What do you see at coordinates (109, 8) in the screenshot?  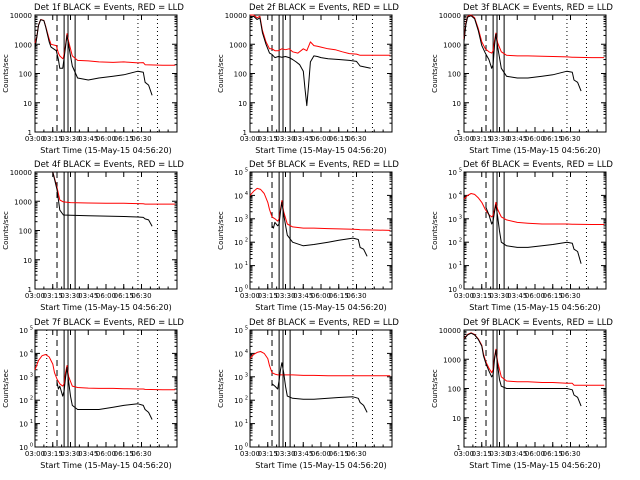 I see `chart-title: Det 1f BLACK = Events, RED = LLD` at bounding box center [109, 8].